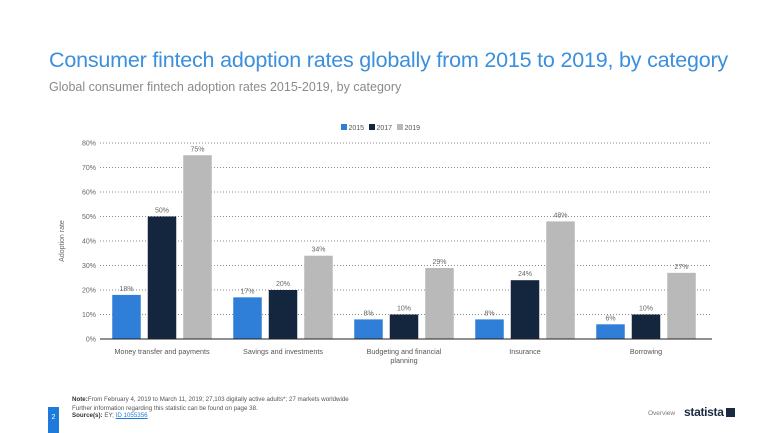 The width and height of the screenshot is (768, 433). I want to click on y-tick-label: 80%, so click(89, 144).